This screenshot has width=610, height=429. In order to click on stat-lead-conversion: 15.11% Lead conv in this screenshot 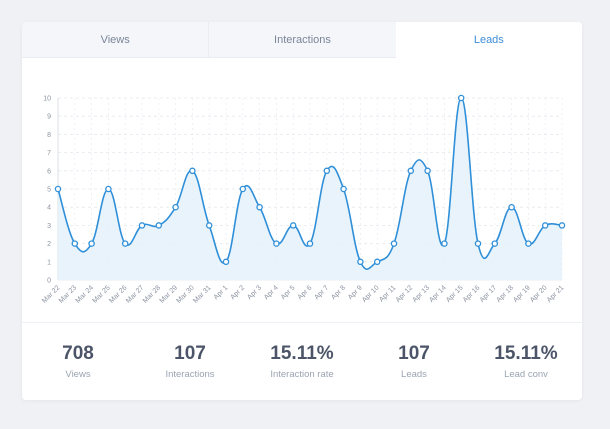, I will do `click(526, 361)`.